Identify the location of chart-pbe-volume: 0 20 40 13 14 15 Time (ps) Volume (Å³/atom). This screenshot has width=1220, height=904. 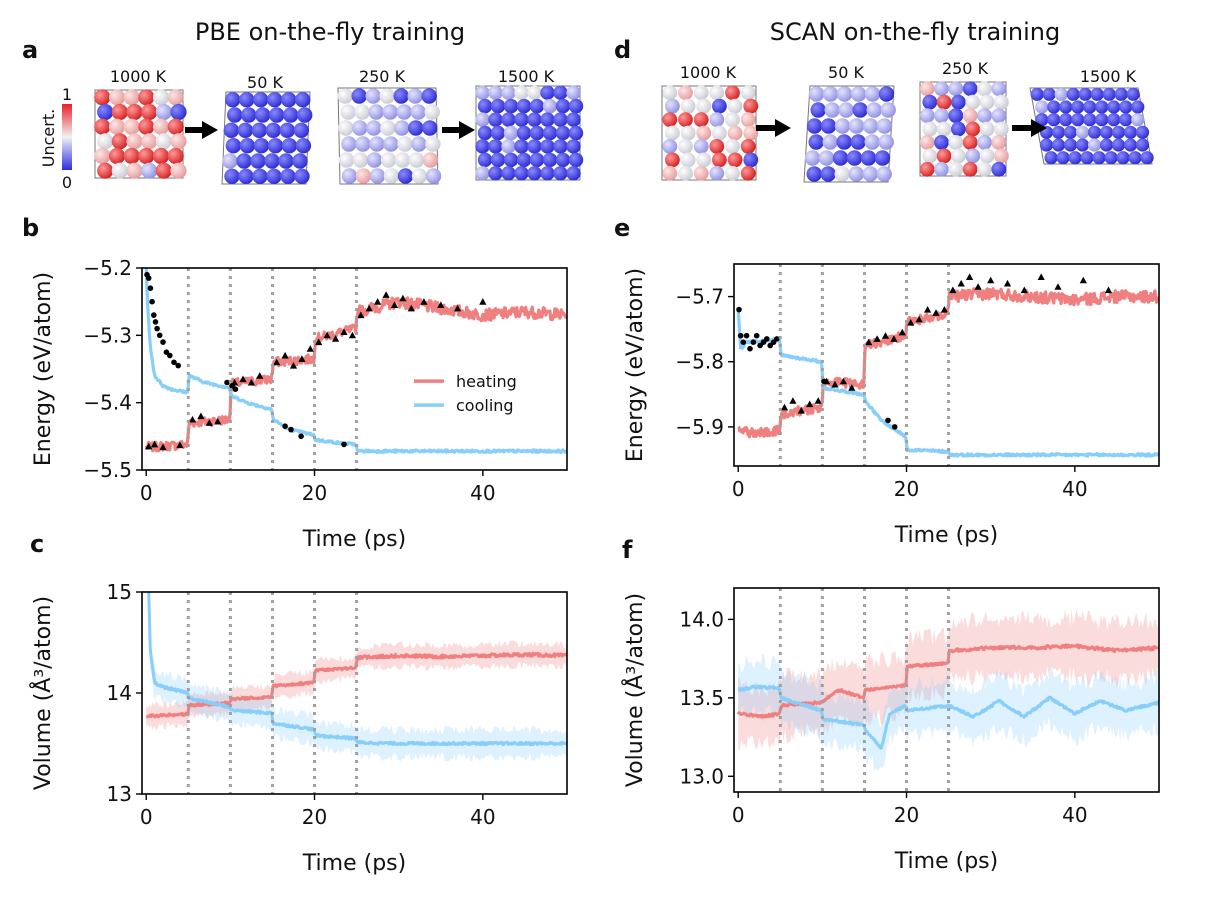
(298, 728).